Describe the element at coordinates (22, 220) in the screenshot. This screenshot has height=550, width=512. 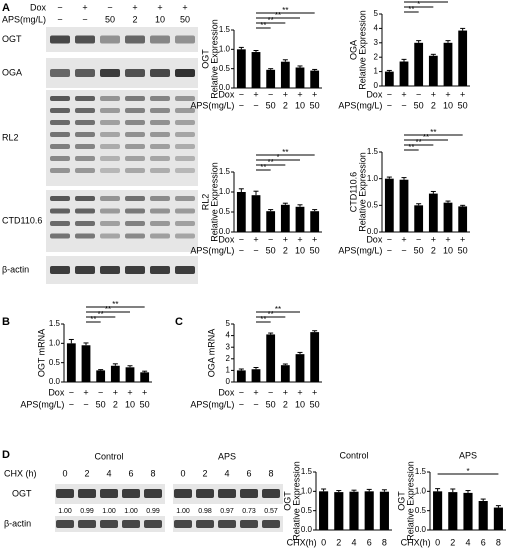
I see `band-label: CTD110.6` at that location.